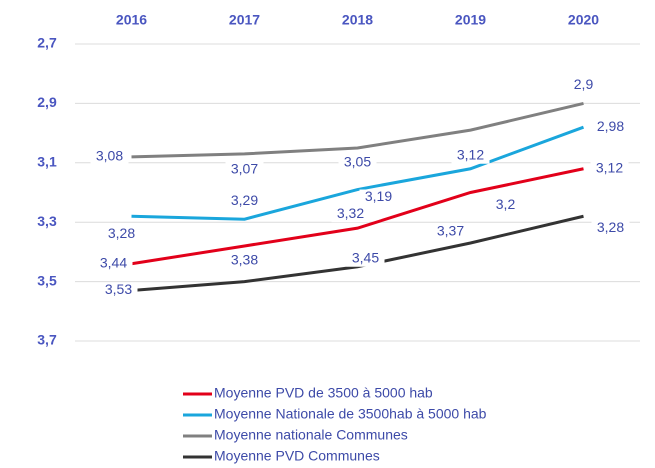 This screenshot has height=468, width=655. I want to click on data-label: 3,07, so click(244, 169).